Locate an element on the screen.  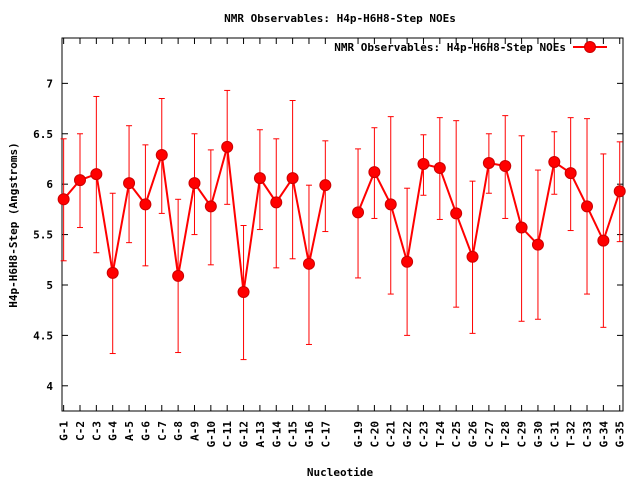
x-tick-label: G-1 is located at coordinates (64, 431).